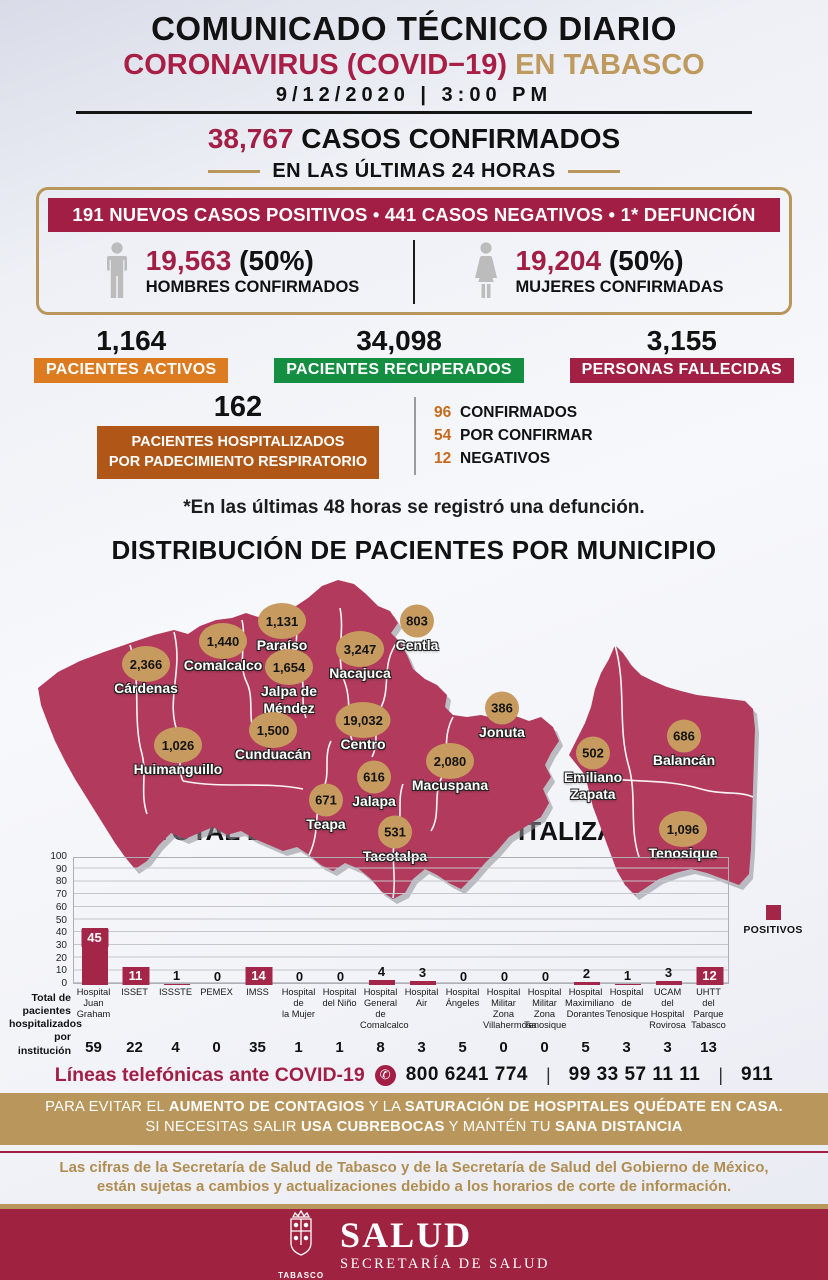  I want to click on active-label: PACIENTES ACTIVOS, so click(131, 370).